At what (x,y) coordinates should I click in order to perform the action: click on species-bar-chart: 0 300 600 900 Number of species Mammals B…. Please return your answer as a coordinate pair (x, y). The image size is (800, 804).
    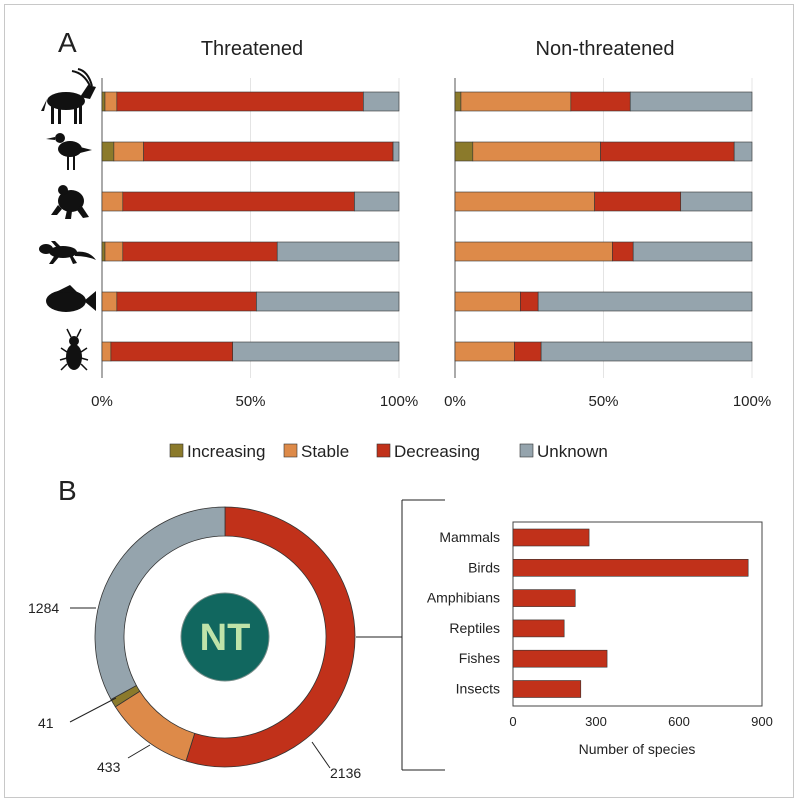
    Looking at the image, I should click on (600, 639).